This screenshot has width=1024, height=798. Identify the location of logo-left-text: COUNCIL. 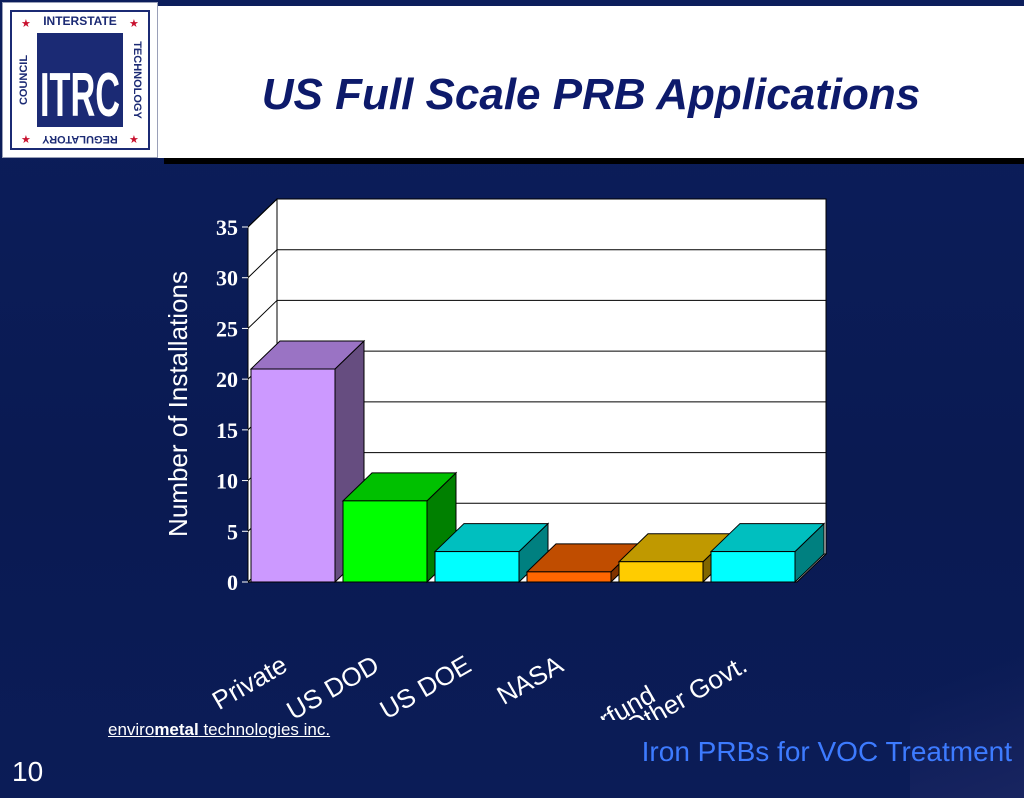
(24, 80).